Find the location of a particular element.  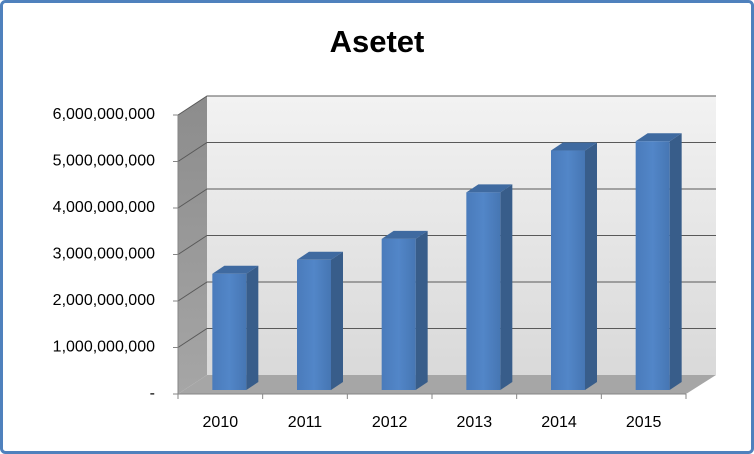

x-tick-label: 2010 is located at coordinates (221, 422).